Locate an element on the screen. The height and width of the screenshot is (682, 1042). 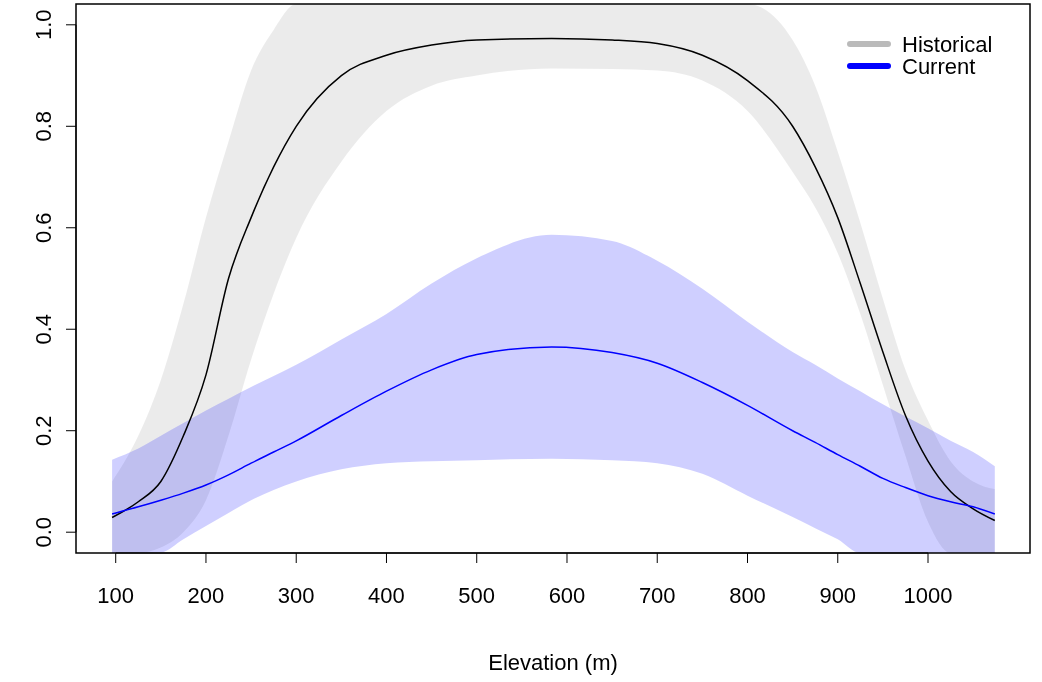
x-tick-label: 100 is located at coordinates (116, 595).